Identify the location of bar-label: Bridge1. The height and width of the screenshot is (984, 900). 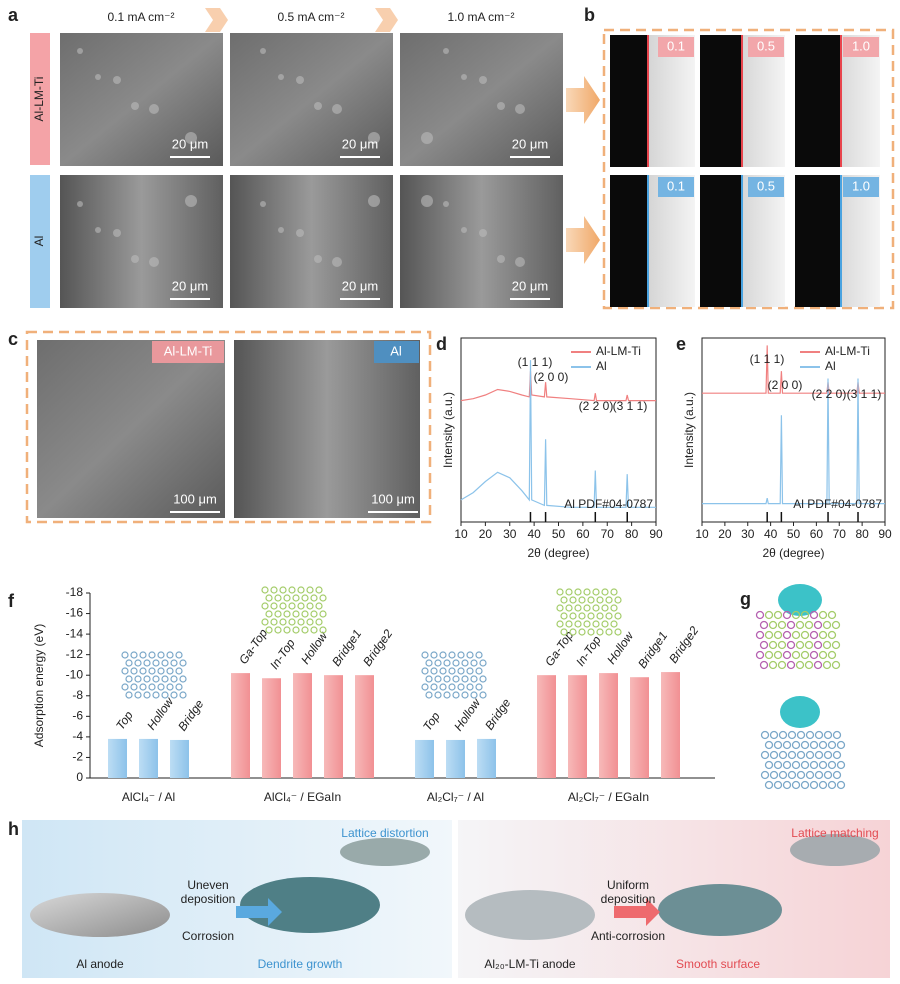
(346, 648).